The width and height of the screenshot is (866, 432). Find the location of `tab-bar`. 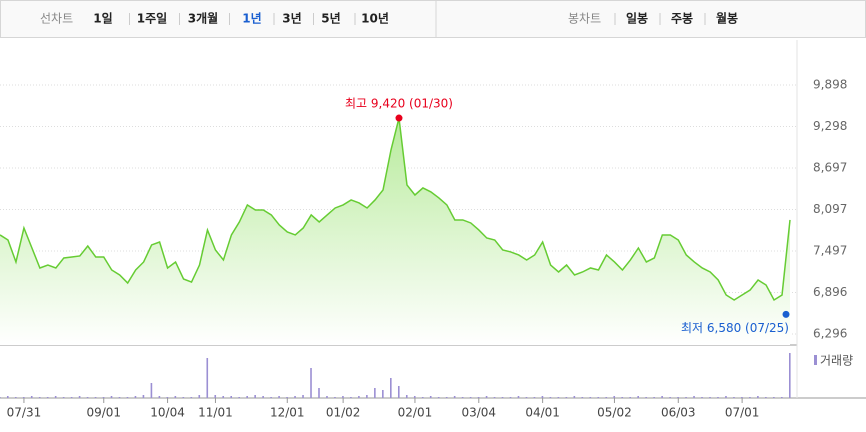

tab-bar is located at coordinates (433, 19).